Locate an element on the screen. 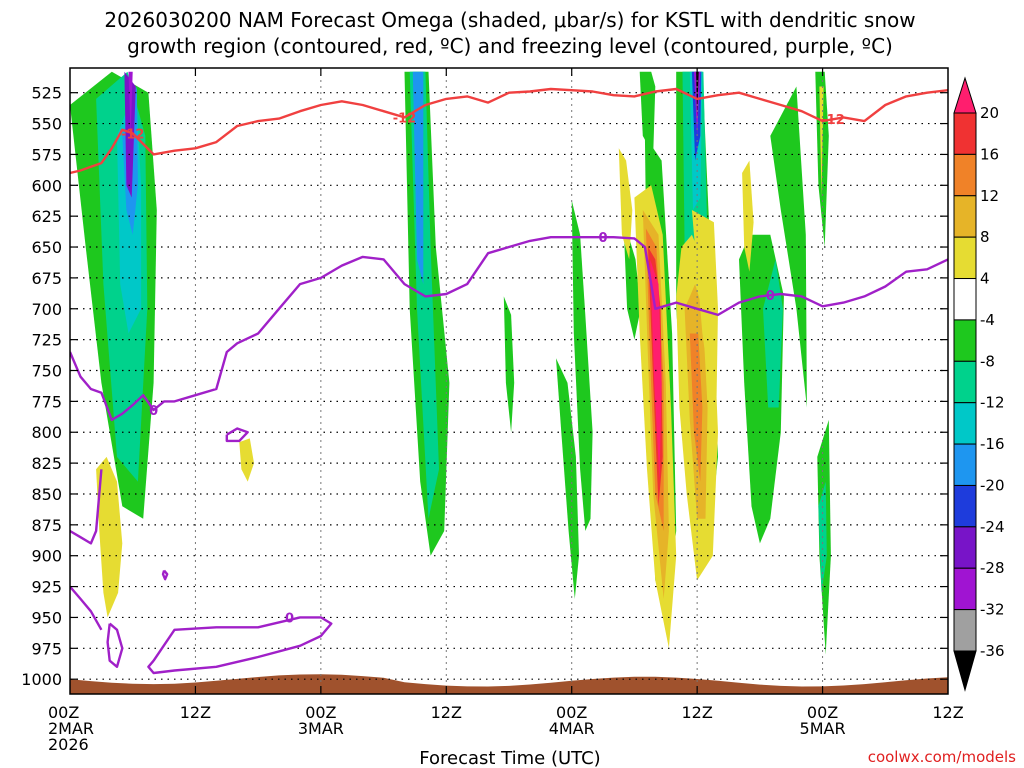 The width and height of the screenshot is (1024, 768). y-tick-label-800: 800 is located at coordinates (46, 432).